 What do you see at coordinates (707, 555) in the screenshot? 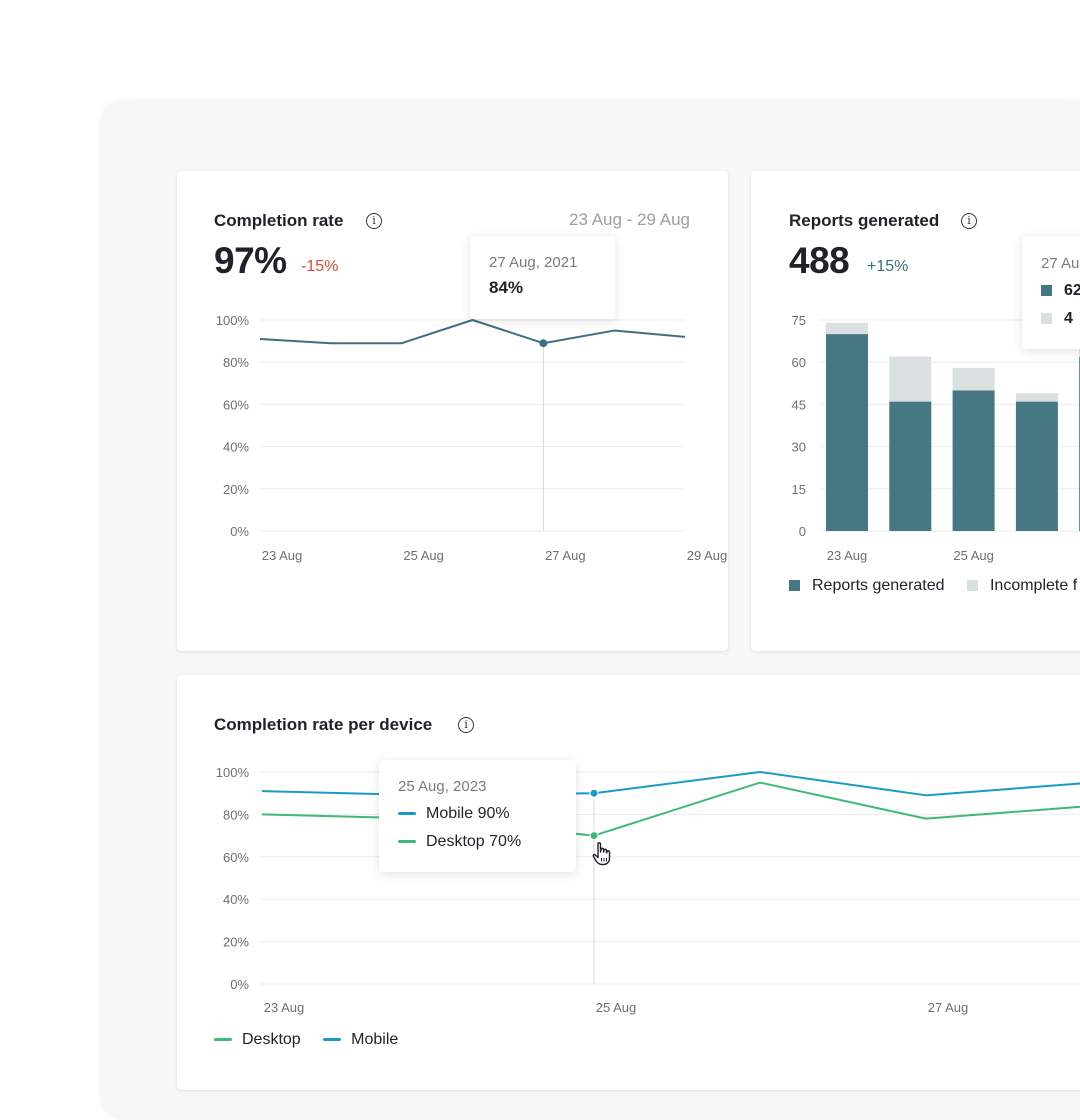
I see `x-tick-label: 29 Aug` at bounding box center [707, 555].